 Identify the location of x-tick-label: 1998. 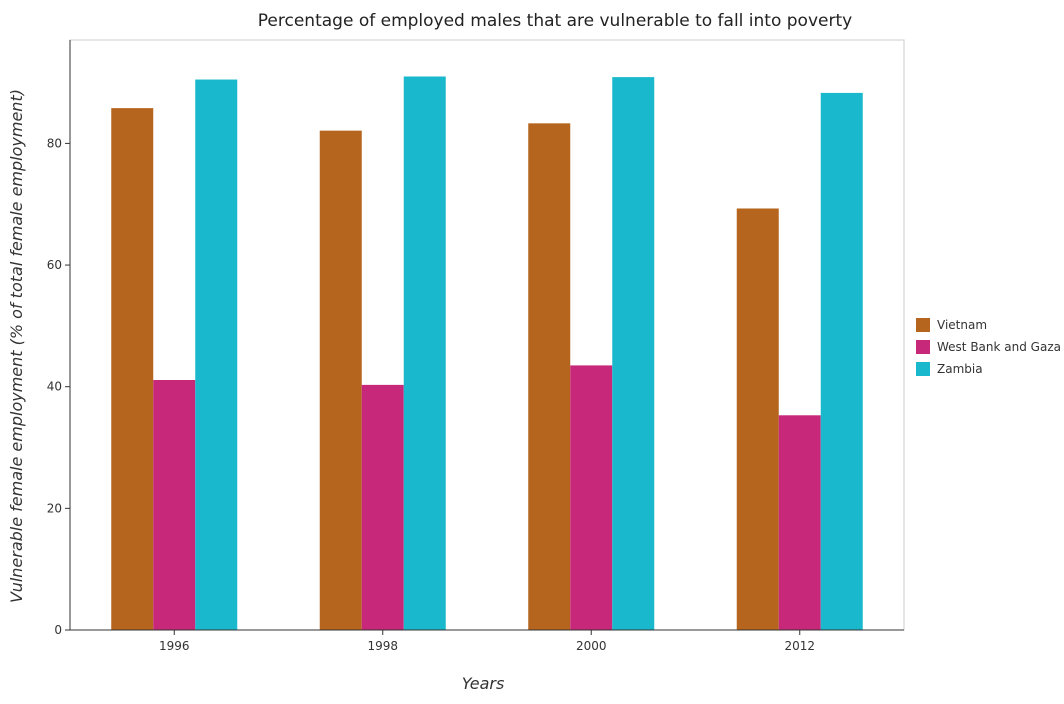
(382, 646).